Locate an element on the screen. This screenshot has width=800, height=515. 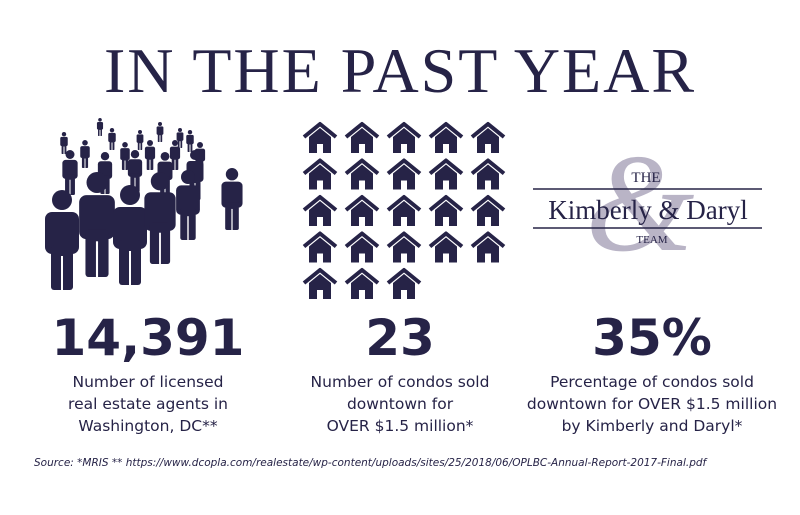
stat-value: 14,391 is located at coordinates (148, 338).